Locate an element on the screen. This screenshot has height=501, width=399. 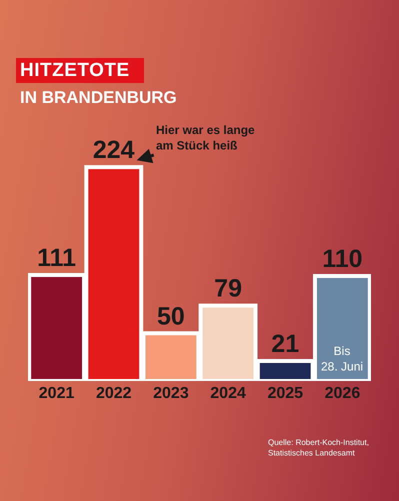
x-tick-label: 2023 is located at coordinates (171, 393).